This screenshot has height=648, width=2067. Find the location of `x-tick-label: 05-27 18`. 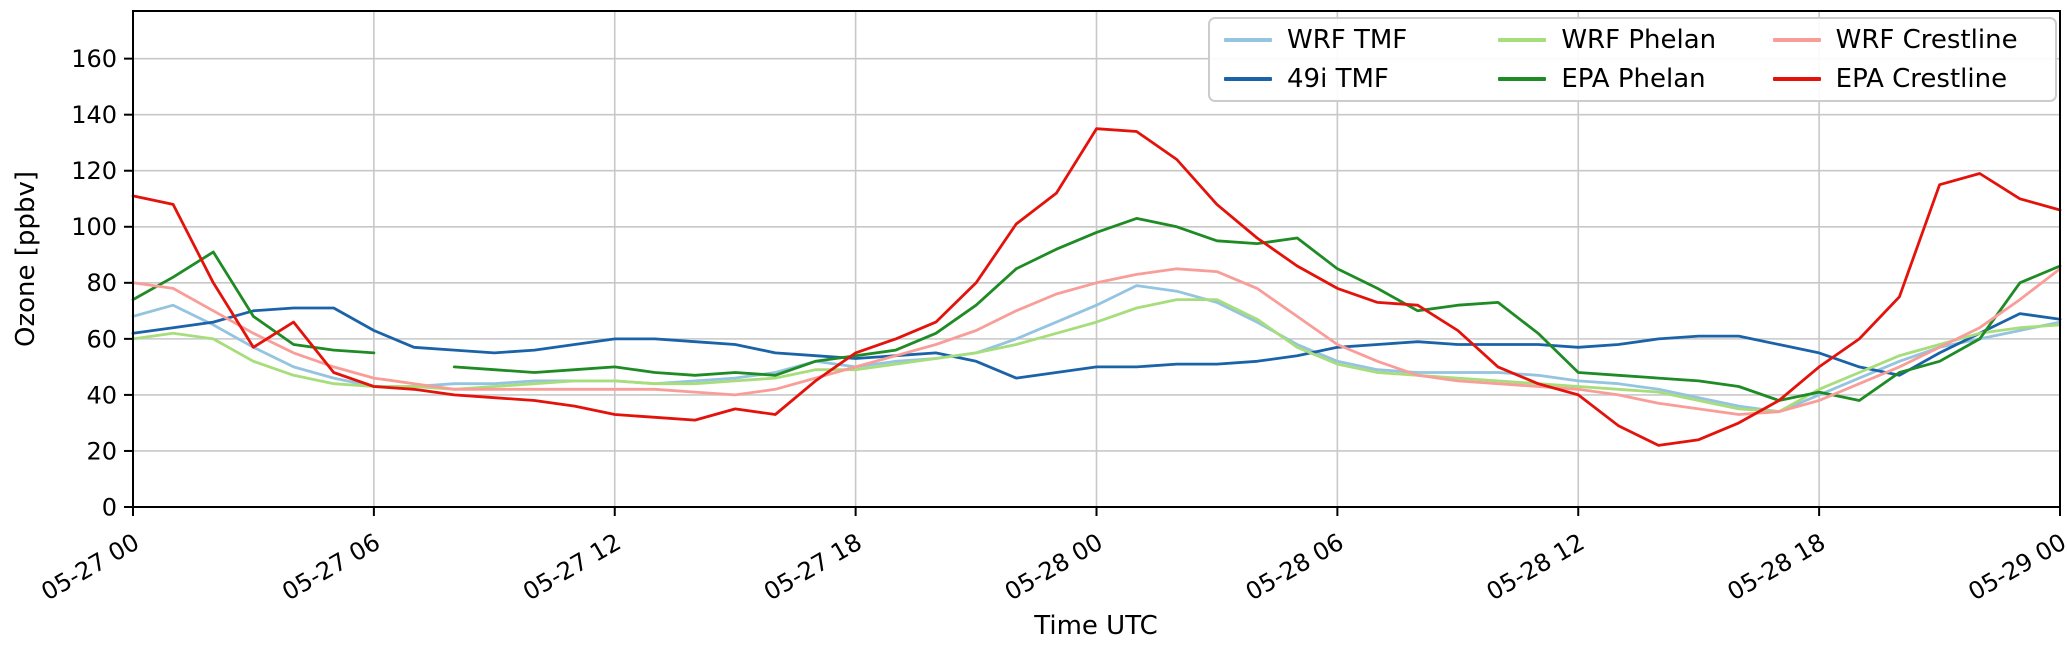

x-tick-label: 05-27 18 is located at coordinates (812, 567).